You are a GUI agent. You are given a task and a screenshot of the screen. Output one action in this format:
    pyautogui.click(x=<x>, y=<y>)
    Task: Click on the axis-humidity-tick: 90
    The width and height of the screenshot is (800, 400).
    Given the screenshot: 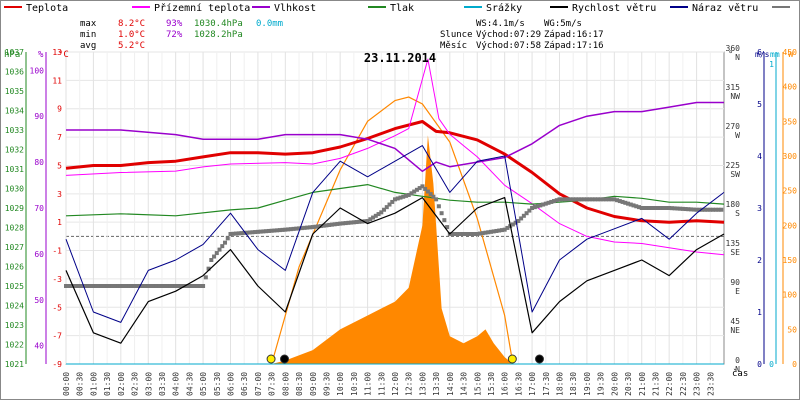 What is the action you would take?
    pyautogui.click(x=39, y=116)
    